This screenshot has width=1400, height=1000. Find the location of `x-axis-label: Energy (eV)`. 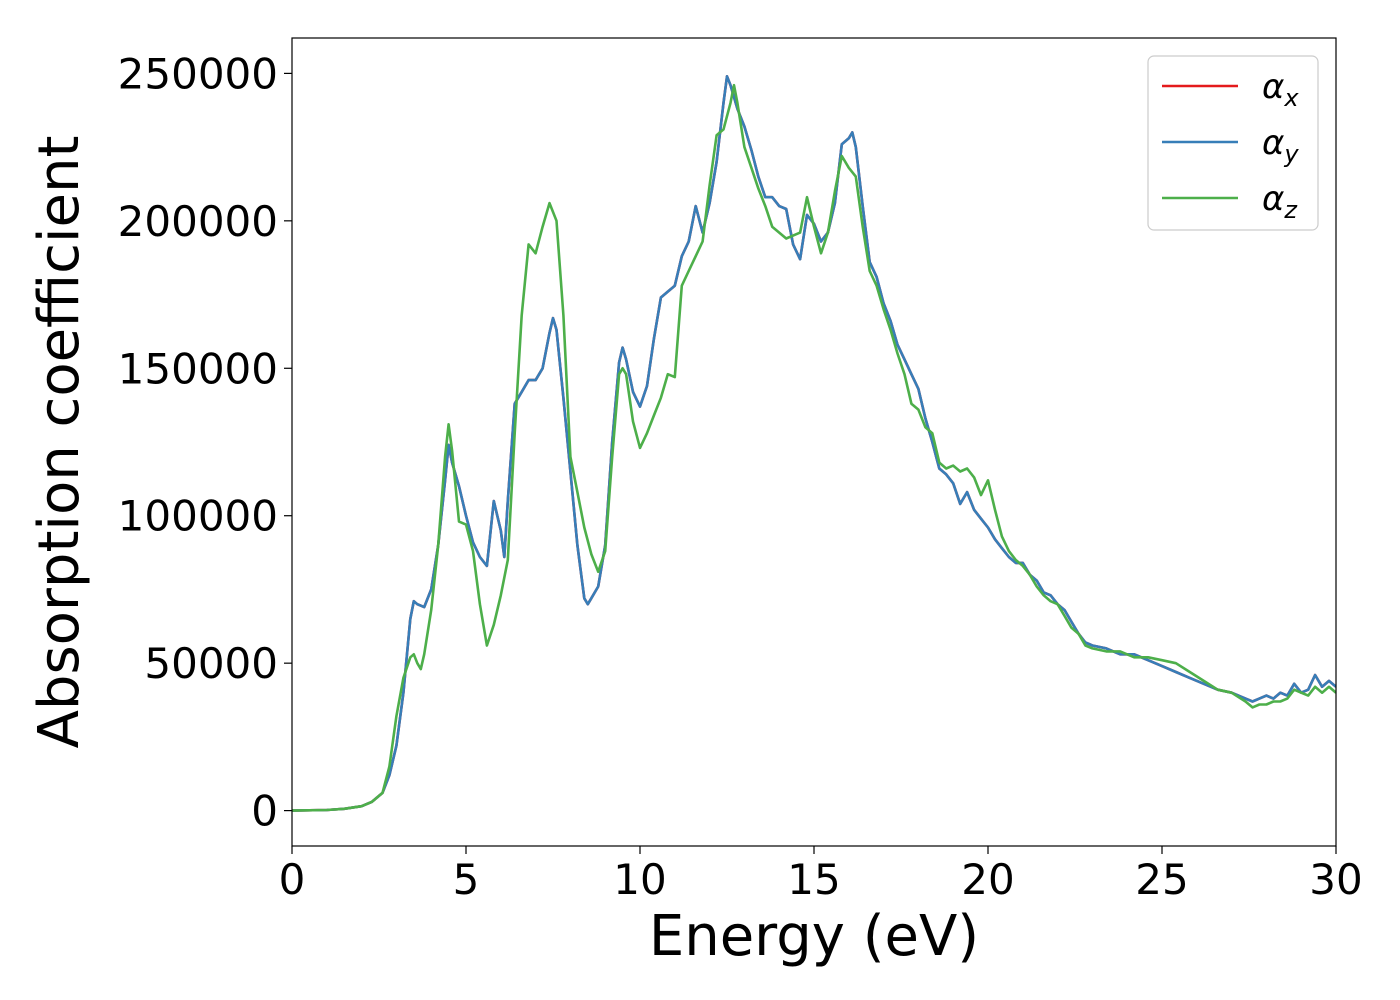

x-axis-label: Energy (eV) is located at coordinates (814, 936).